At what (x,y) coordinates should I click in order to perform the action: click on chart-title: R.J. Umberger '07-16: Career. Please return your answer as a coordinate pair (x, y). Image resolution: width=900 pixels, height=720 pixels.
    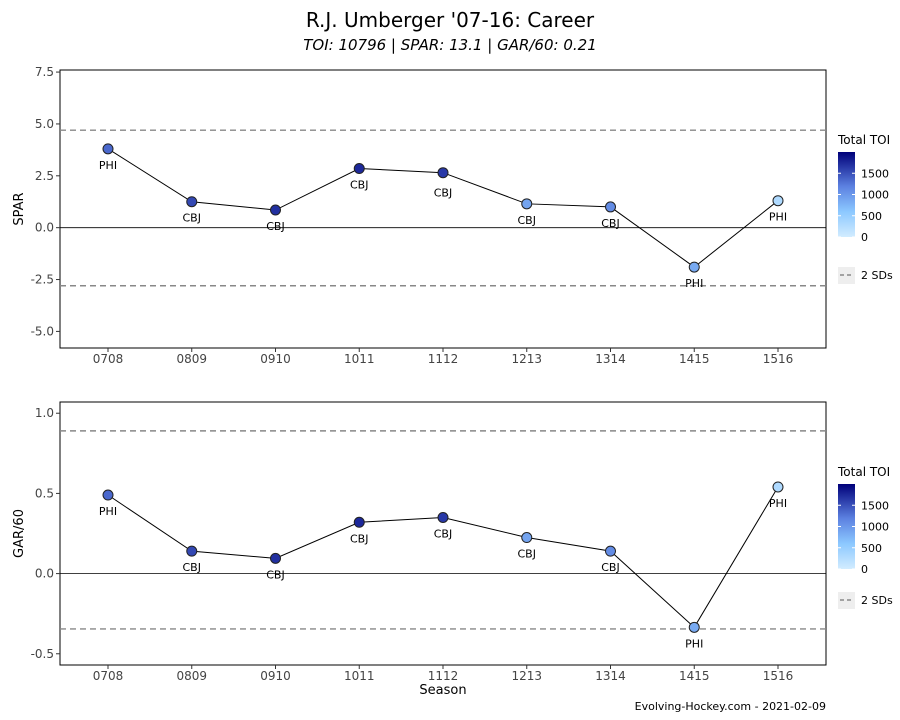
    Looking at the image, I should click on (450, 20).